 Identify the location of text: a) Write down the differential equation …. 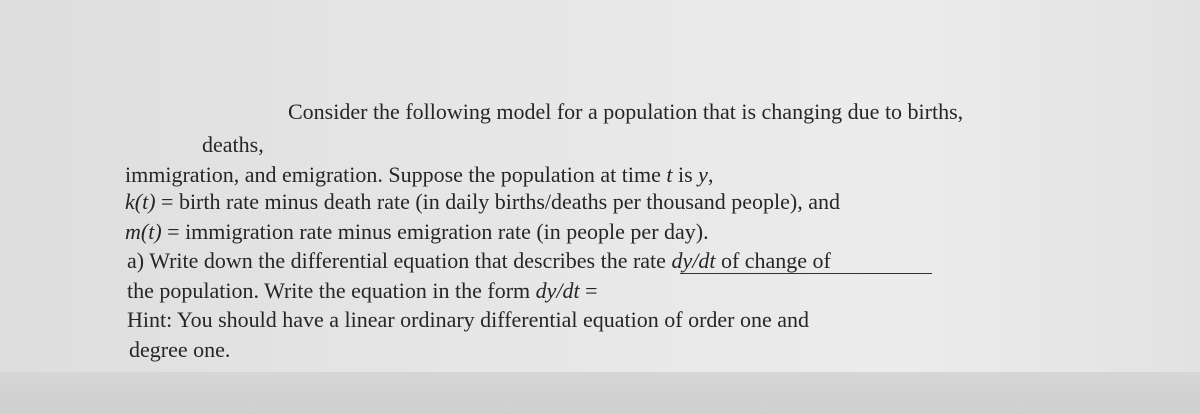
(399, 260).